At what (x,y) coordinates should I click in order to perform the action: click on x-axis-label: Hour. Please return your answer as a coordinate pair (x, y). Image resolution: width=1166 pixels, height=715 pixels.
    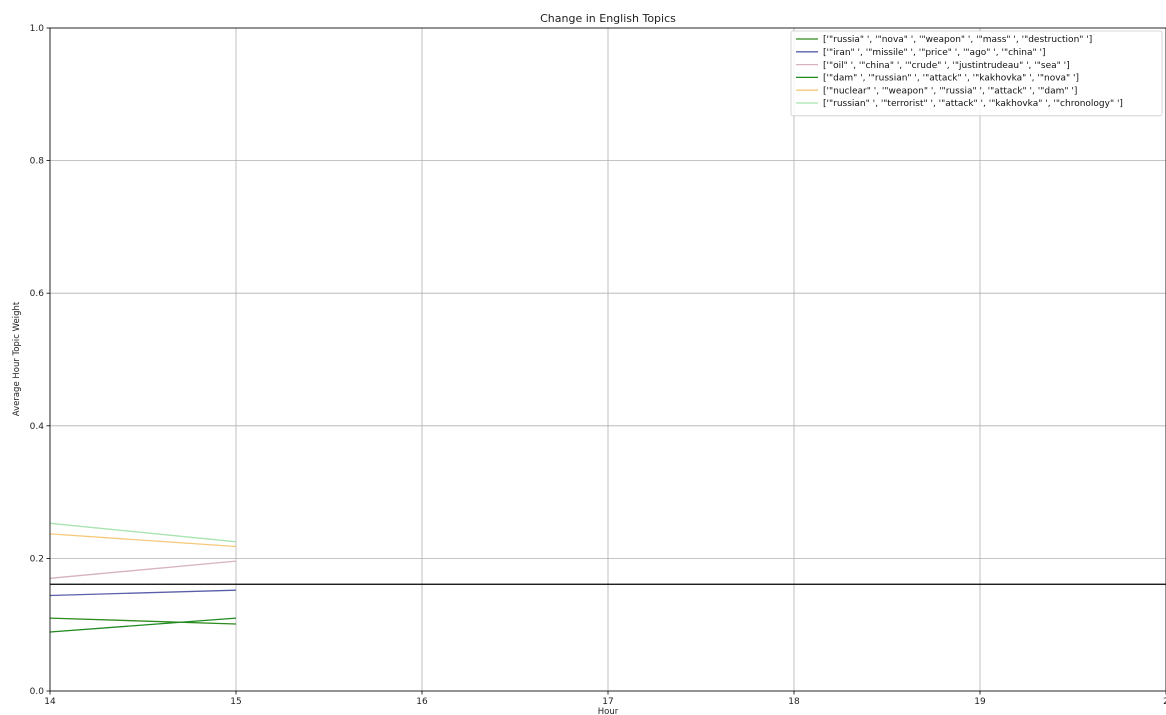
    Looking at the image, I should click on (608, 711).